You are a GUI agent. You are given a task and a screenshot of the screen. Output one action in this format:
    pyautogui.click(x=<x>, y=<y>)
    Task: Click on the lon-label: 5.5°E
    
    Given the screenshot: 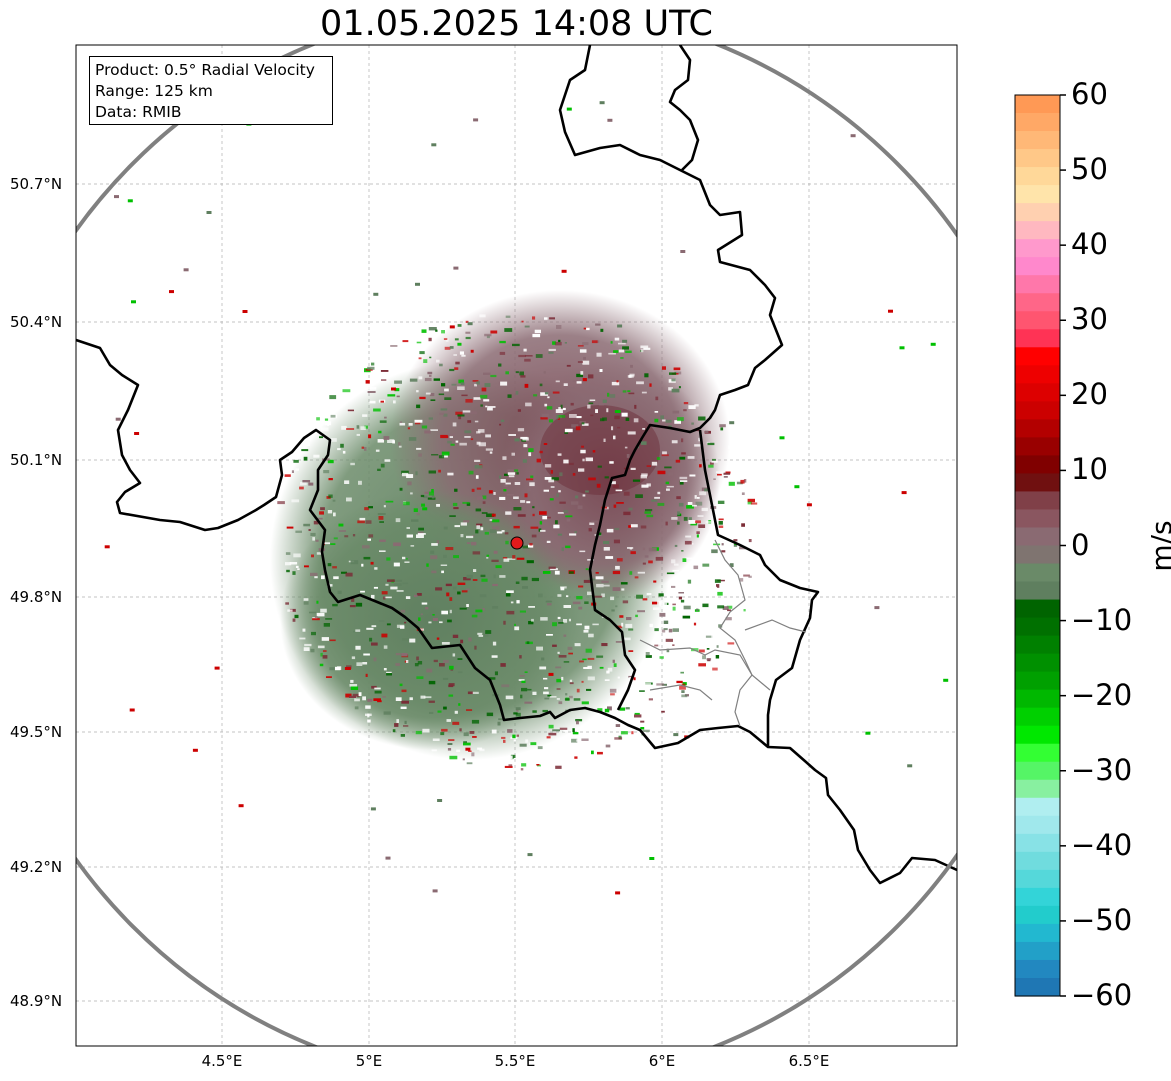 What is the action you would take?
    pyautogui.click(x=515, y=1061)
    